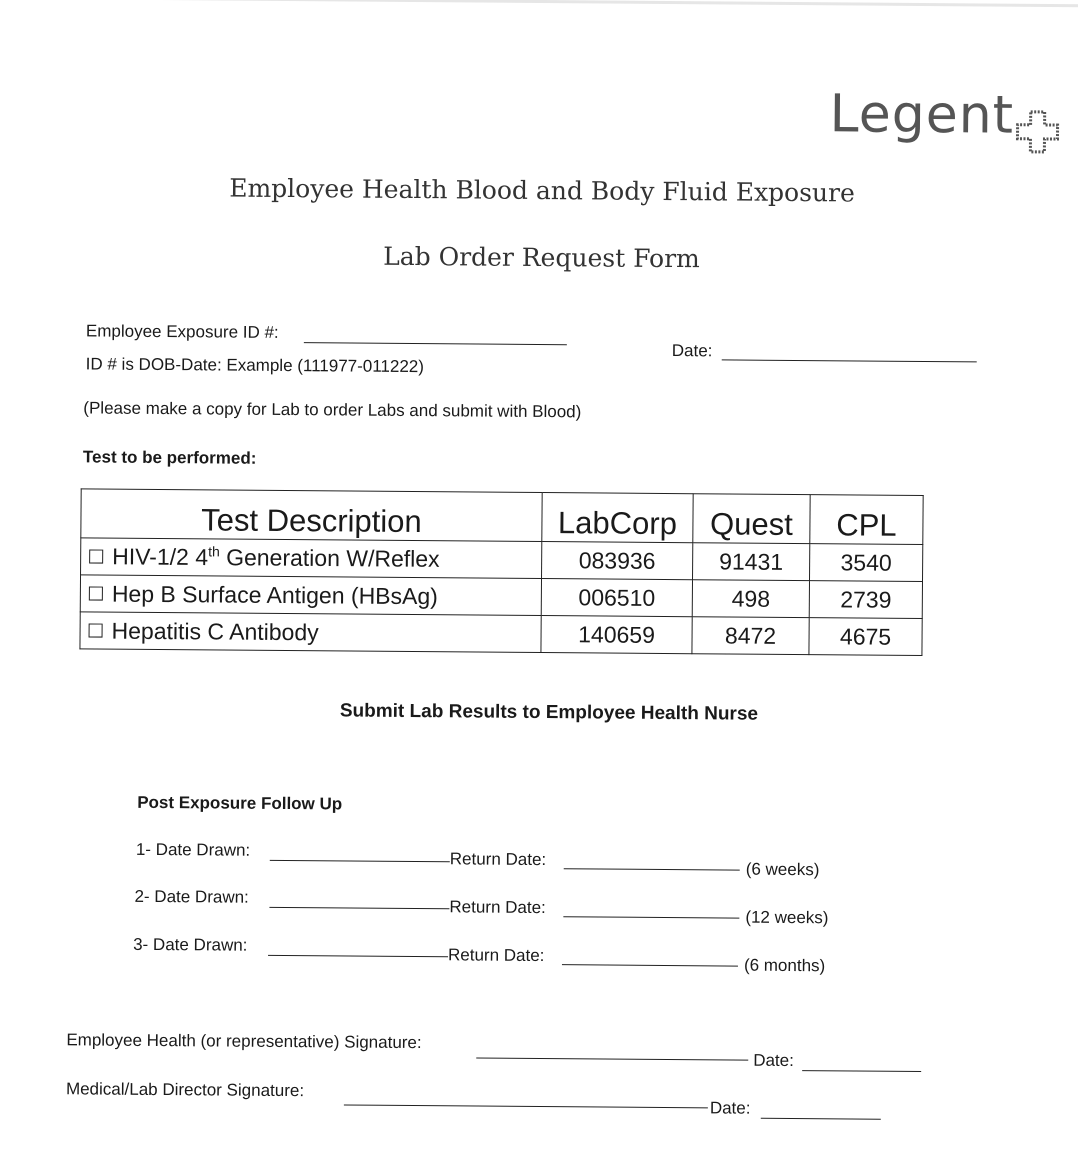 The image size is (1078, 1168). What do you see at coordinates (730, 1108) in the screenshot?
I see `director-date-label: Date:` at bounding box center [730, 1108].